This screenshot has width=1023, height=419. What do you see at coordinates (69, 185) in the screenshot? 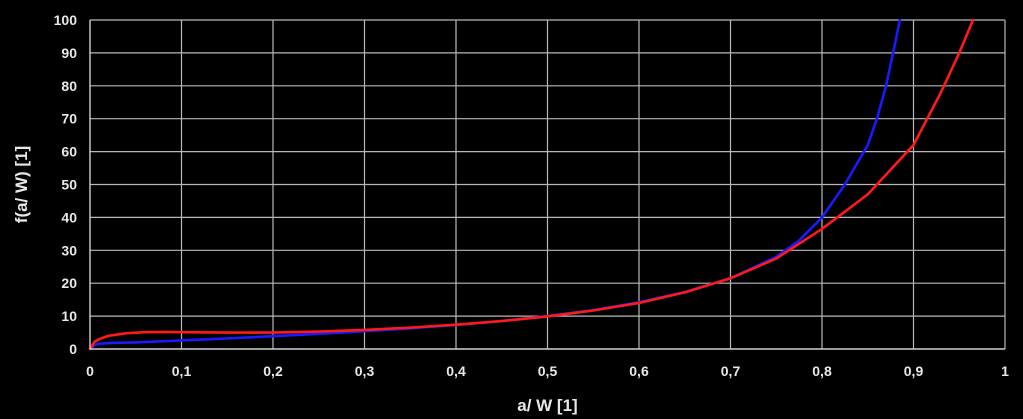
I see `y-tick-label: 50` at bounding box center [69, 185].